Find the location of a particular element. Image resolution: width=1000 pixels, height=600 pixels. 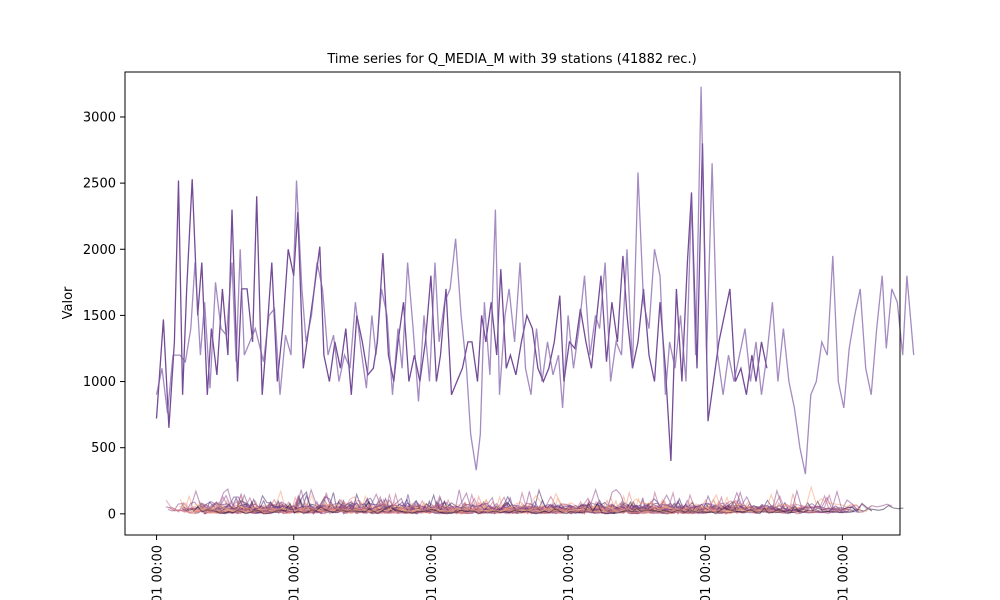

y-tick-label: 2000 is located at coordinates (99, 250).